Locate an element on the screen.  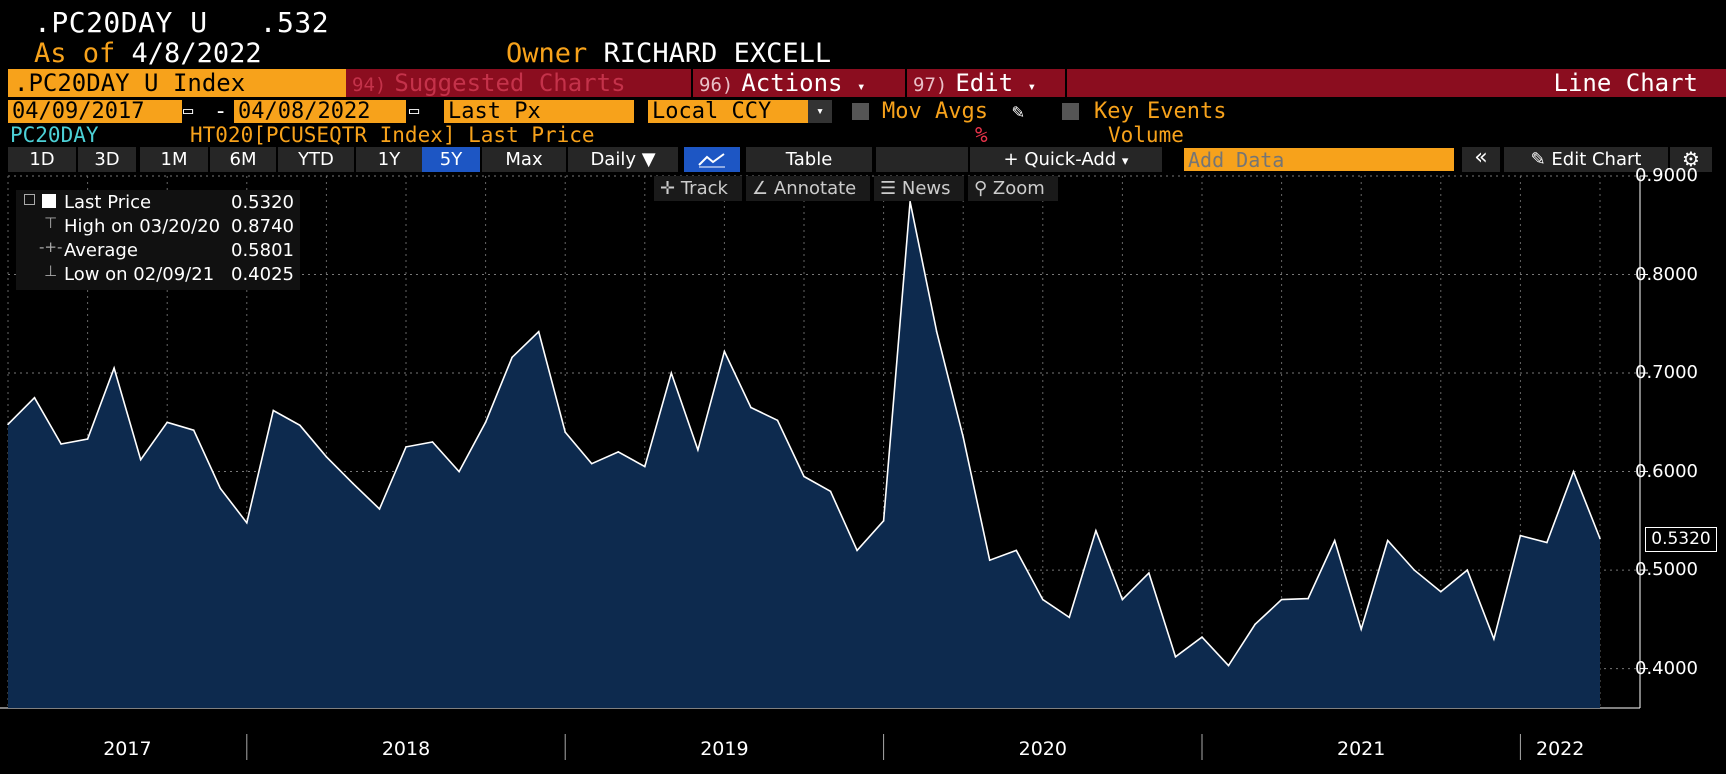
legend-low: 0.4025 is located at coordinates (262, 274).